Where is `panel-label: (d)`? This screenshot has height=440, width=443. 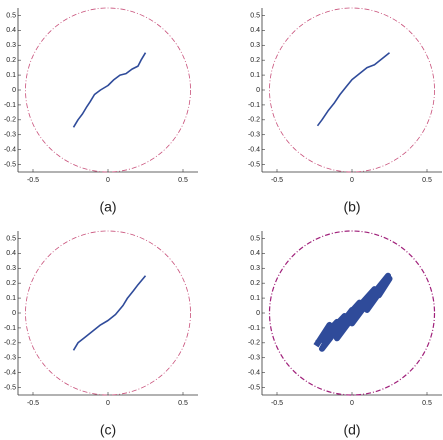
panel-label: (d) is located at coordinates (351, 430).